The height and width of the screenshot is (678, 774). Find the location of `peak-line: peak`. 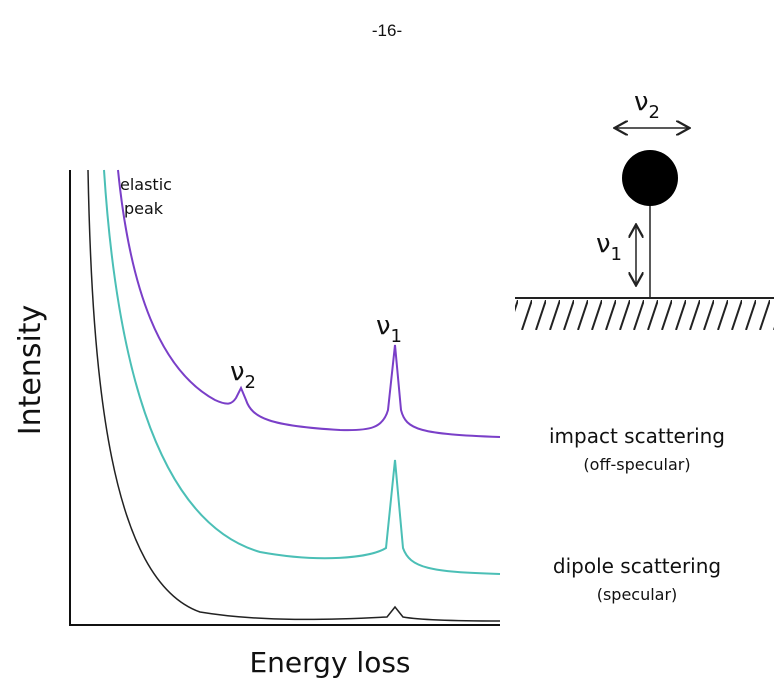

peak-line: peak is located at coordinates (144, 208).